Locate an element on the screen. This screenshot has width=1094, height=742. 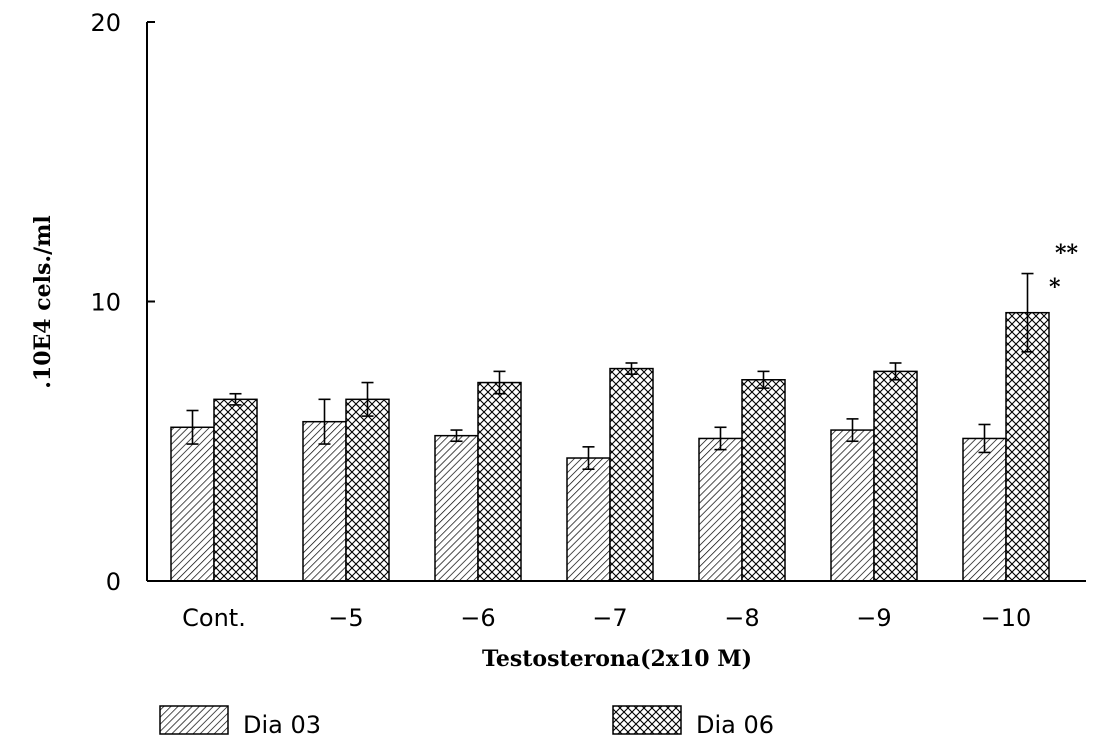
y-tick-label: 20 is located at coordinates (105, 23).